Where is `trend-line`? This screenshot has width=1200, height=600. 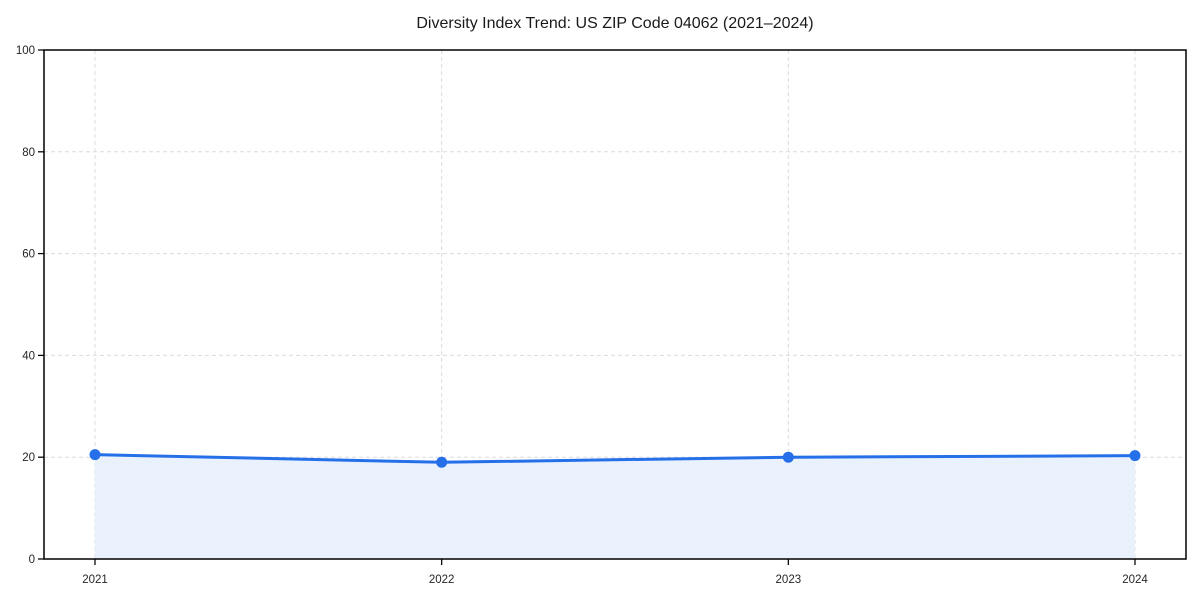 trend-line is located at coordinates (615, 458).